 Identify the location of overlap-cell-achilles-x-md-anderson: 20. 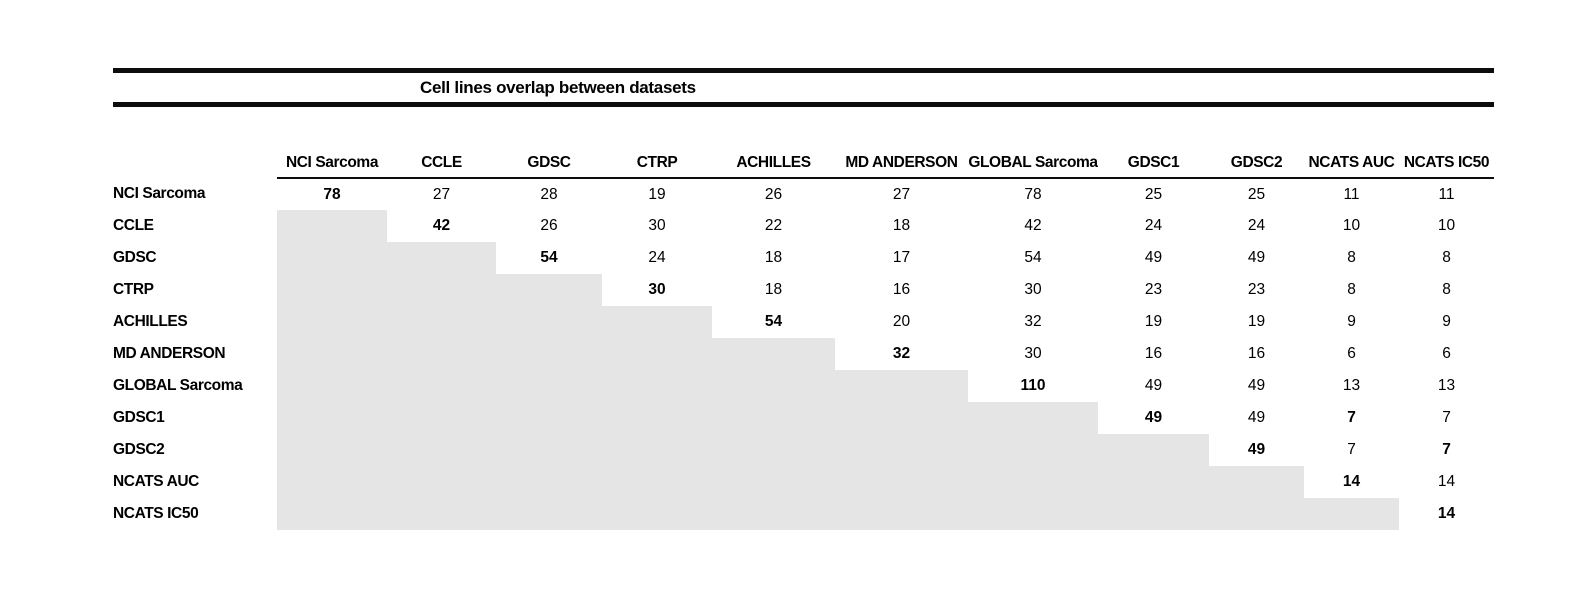
(901, 321).